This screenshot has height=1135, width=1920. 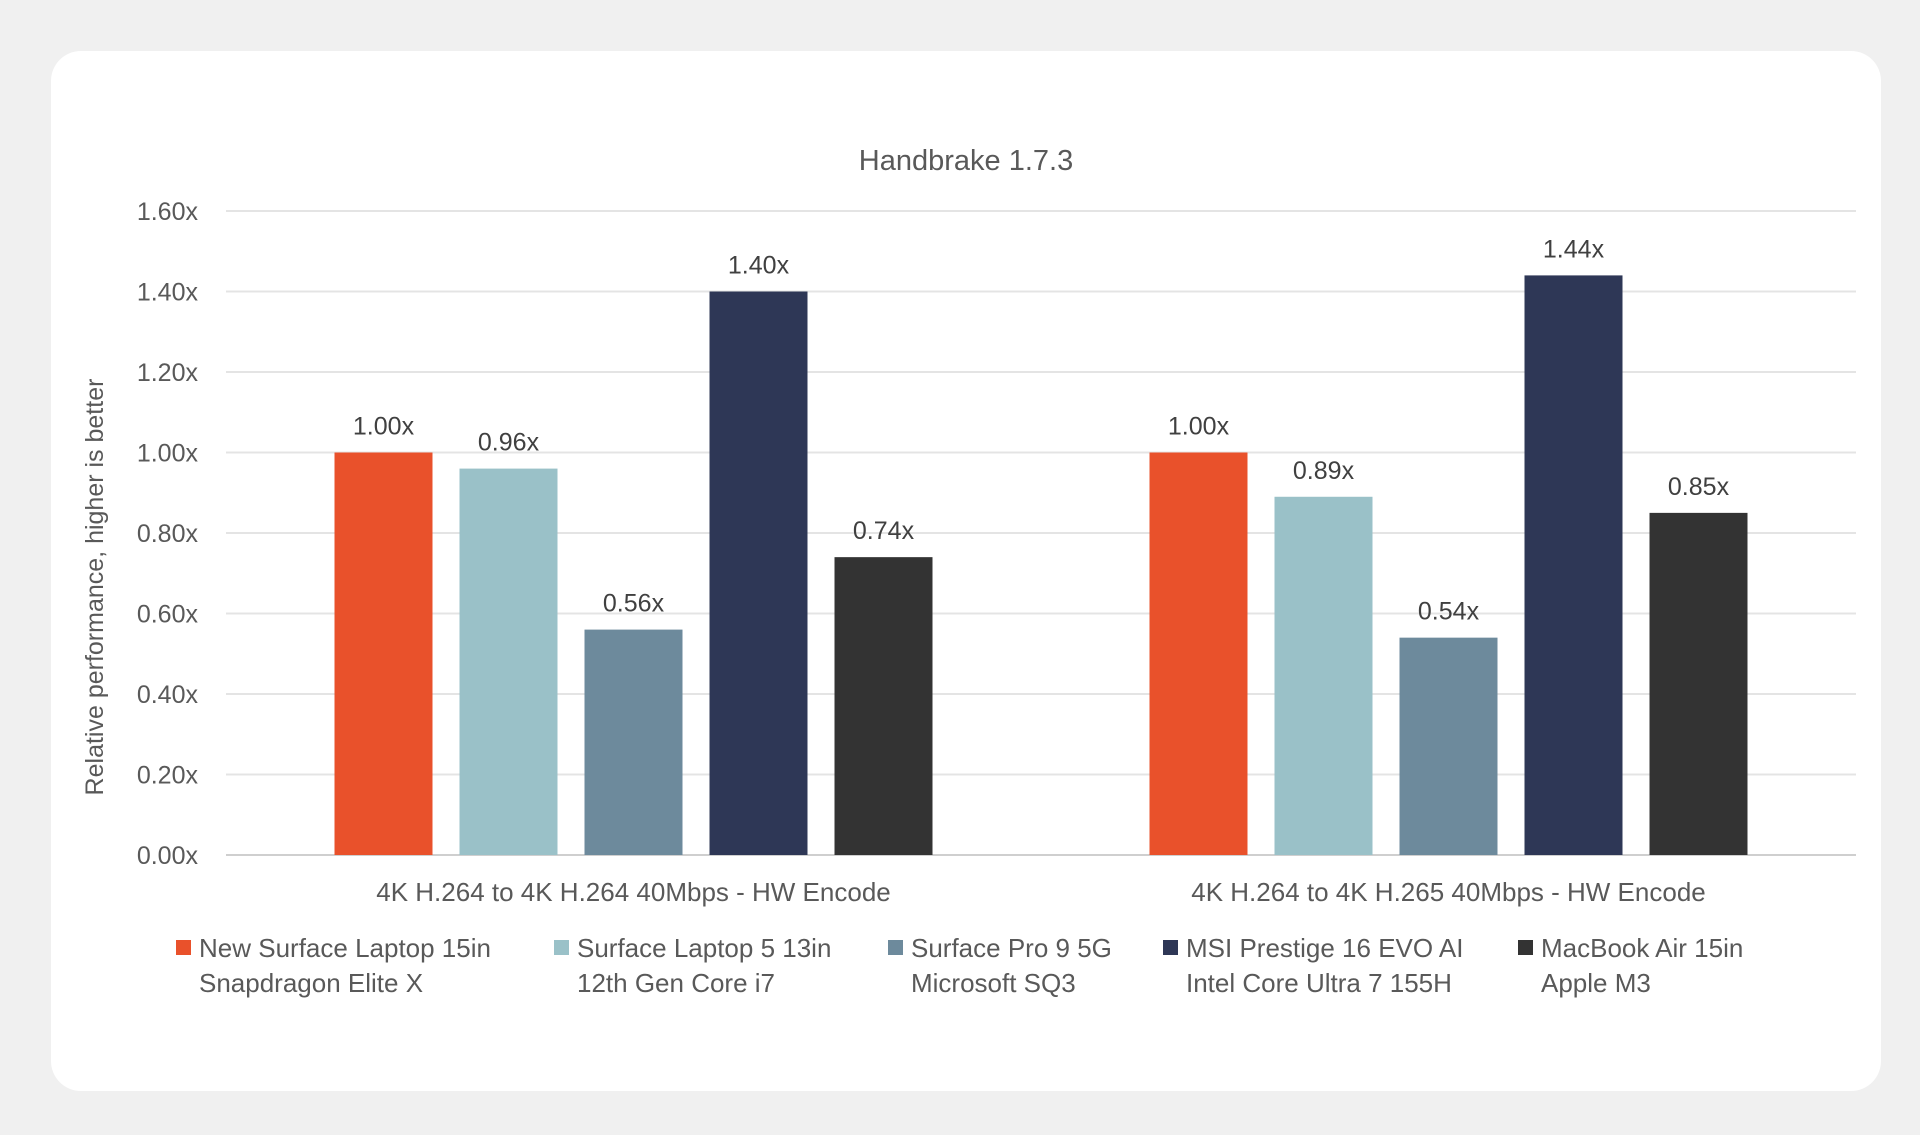 I want to click on legend-entry: Surface Pro 9 5G, so click(x=1011, y=948).